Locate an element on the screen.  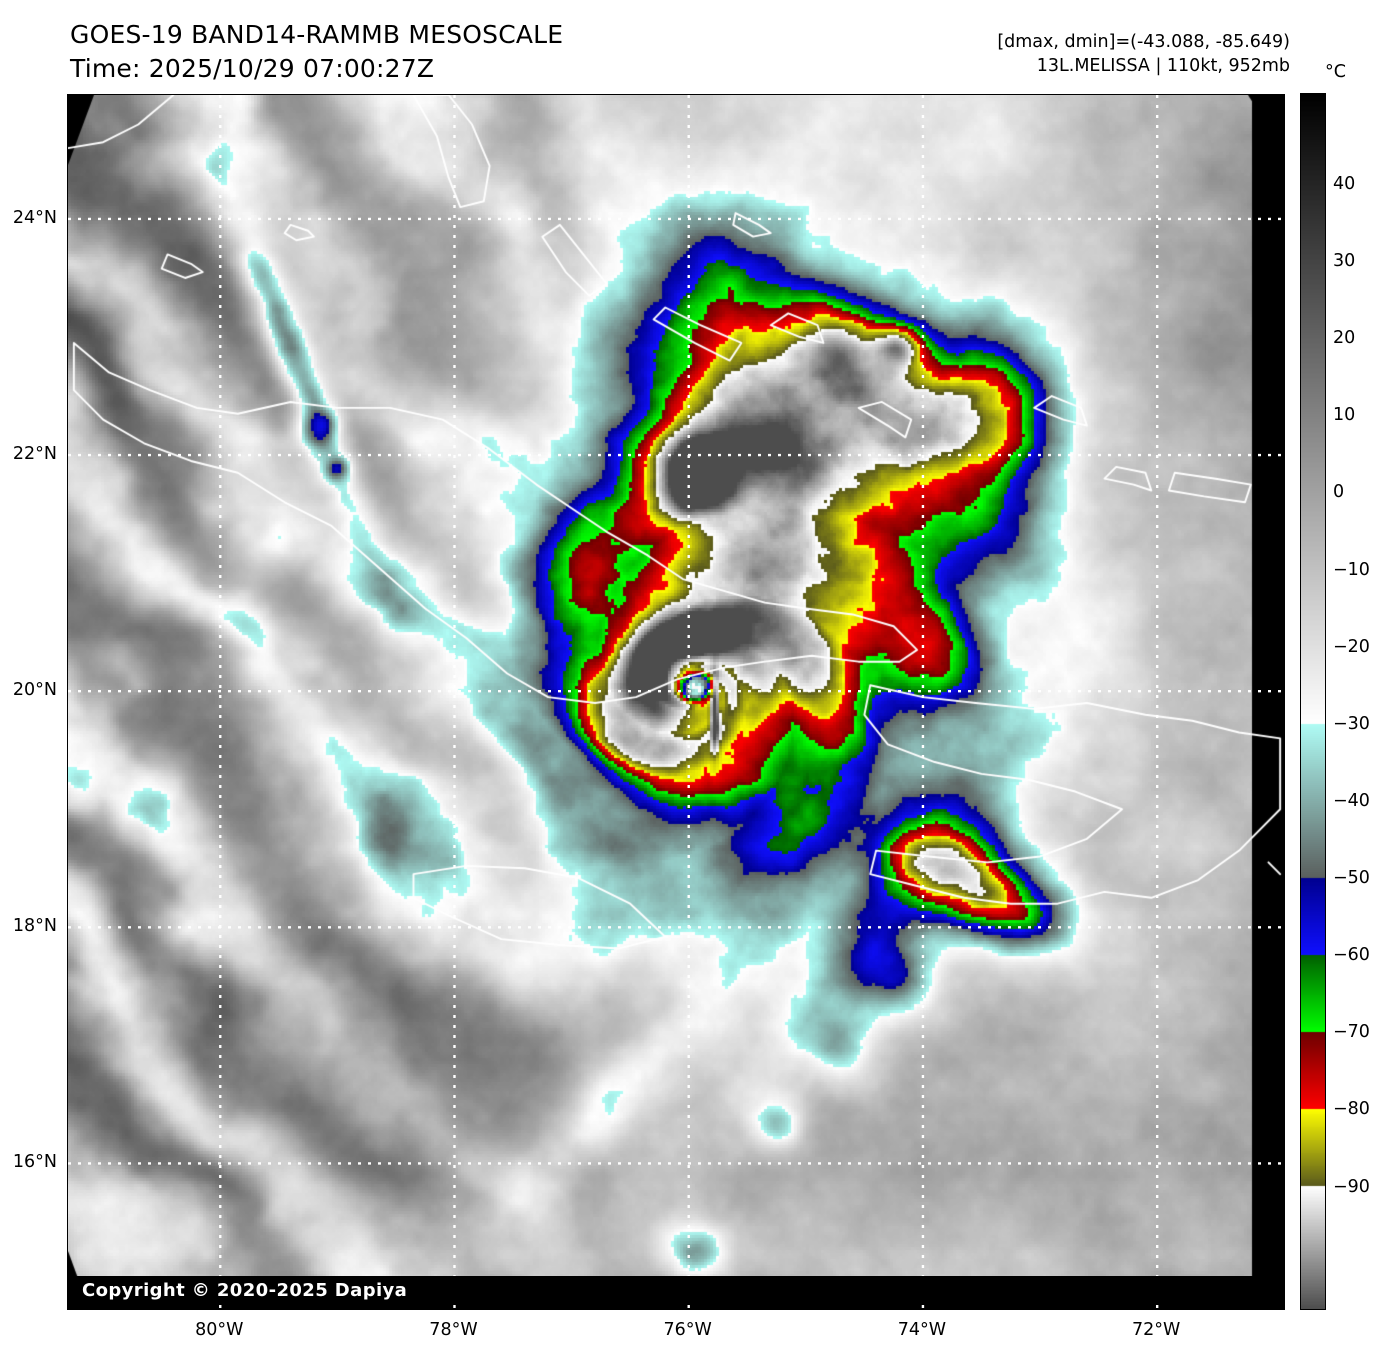
copyright-text: Copyright © 2020-2025 Dapiya is located at coordinates (245, 1290).